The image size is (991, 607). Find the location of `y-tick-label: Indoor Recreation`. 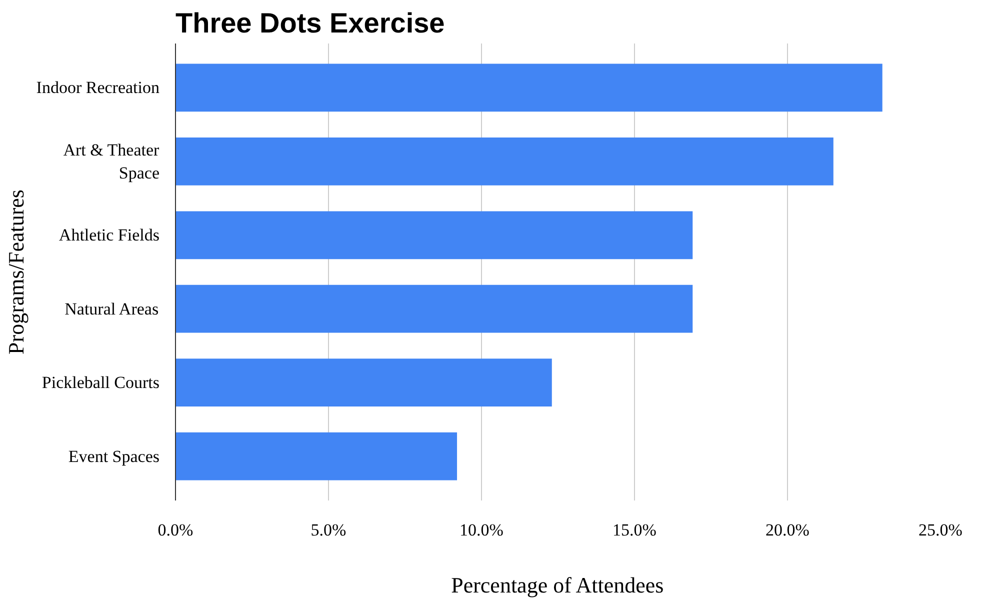

y-tick-label: Indoor Recreation is located at coordinates (98, 88).